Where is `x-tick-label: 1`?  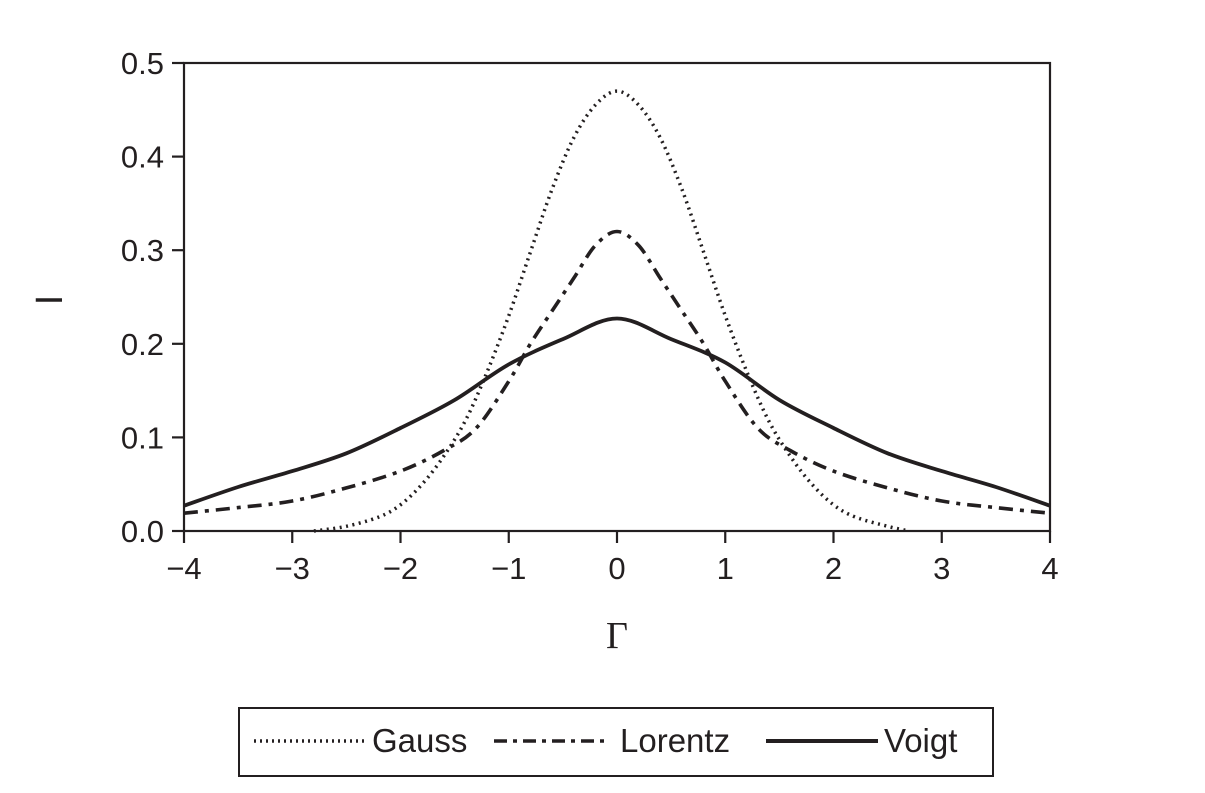 x-tick-label: 1 is located at coordinates (725, 568).